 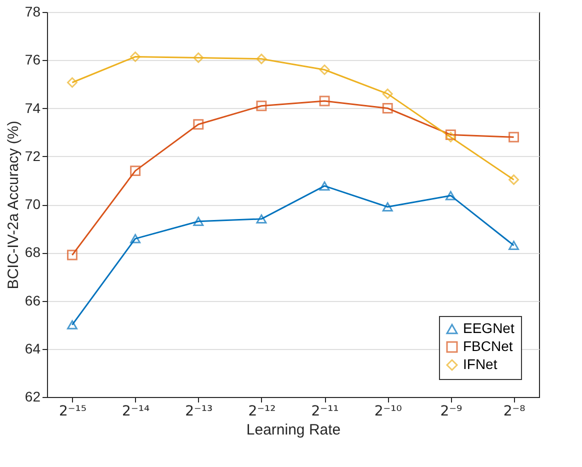 What do you see at coordinates (388, 412) in the screenshot?
I see `x-tick-label: 2⁻¹⁰` at bounding box center [388, 412].